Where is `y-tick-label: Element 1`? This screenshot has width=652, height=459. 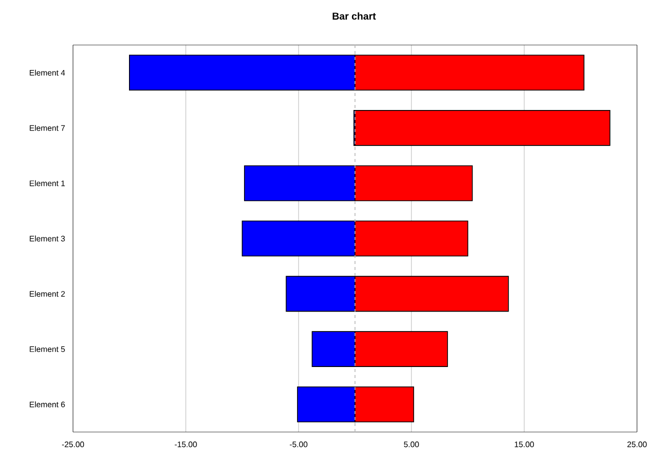 y-tick-label: Element 1 is located at coordinates (47, 183).